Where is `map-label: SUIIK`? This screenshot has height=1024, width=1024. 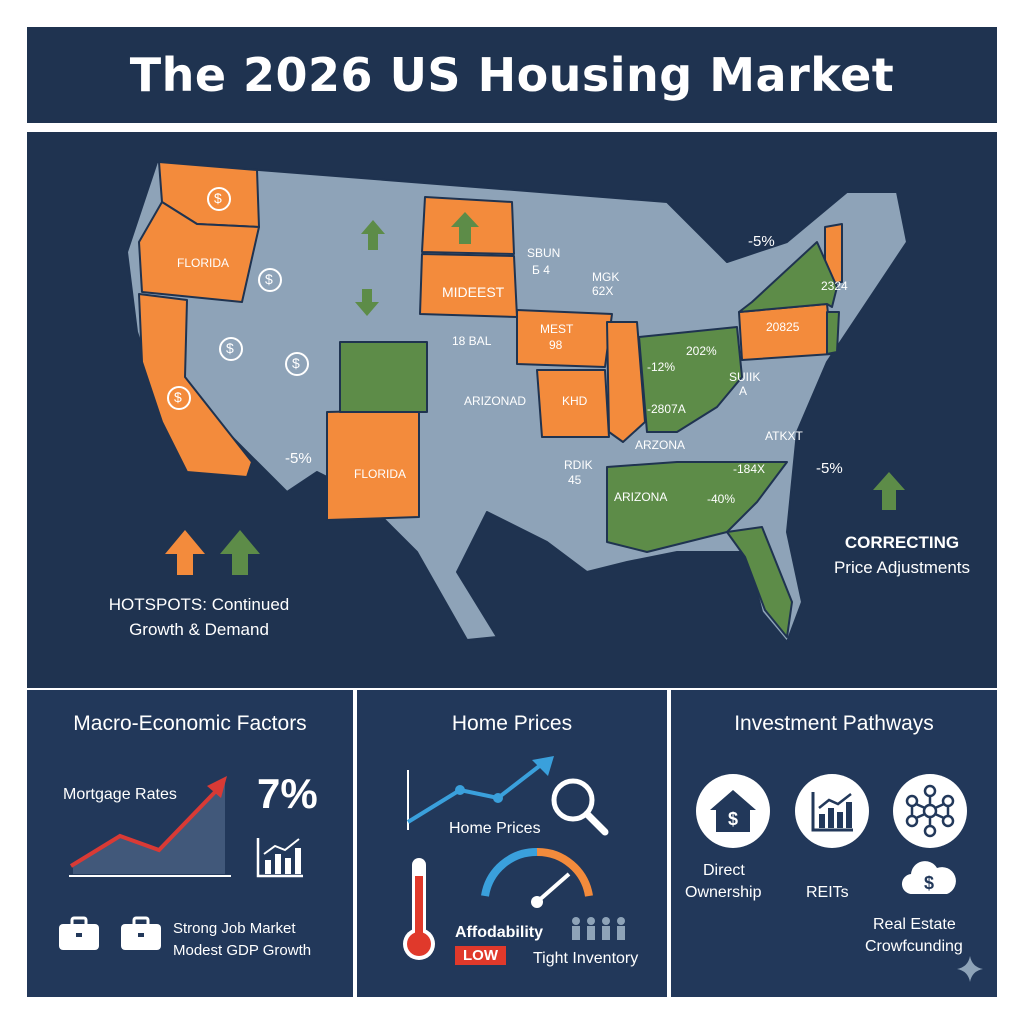 map-label: SUIIK is located at coordinates (745, 377).